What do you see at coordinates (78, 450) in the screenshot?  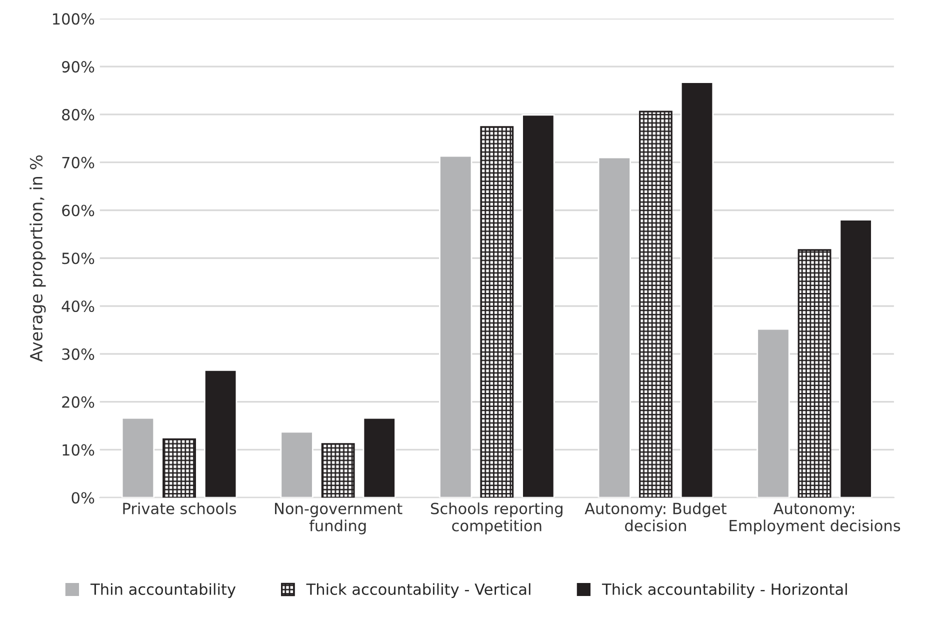 I see `y-tick-label: 10%` at bounding box center [78, 450].